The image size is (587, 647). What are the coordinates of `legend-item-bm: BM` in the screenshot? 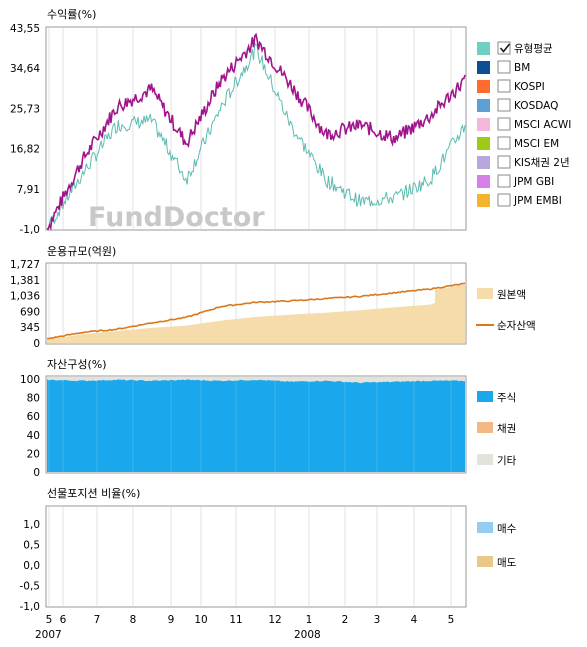 It's located at (503, 67).